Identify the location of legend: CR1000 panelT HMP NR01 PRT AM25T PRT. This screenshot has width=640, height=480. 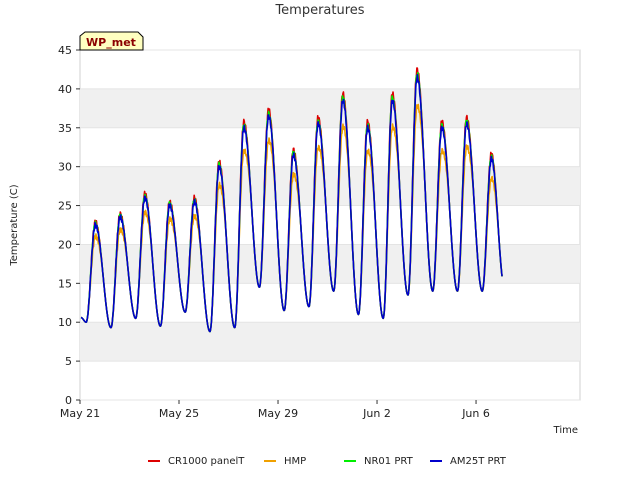
(327, 461).